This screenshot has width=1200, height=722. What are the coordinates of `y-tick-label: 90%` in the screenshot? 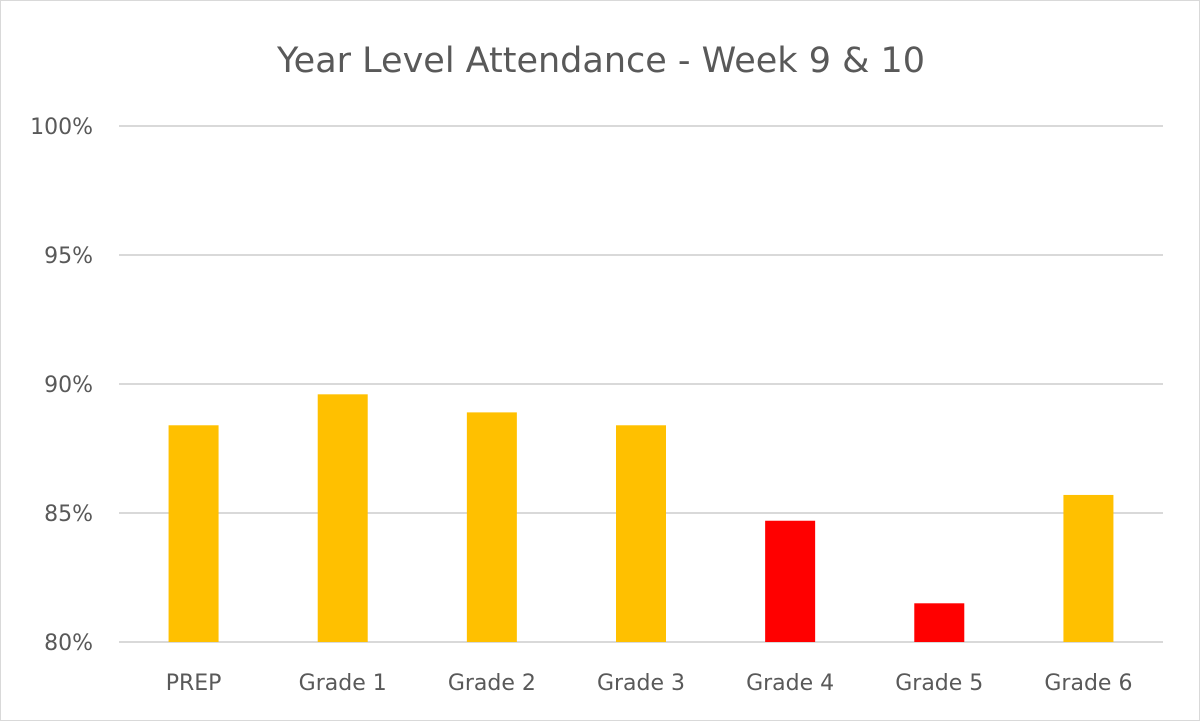 It's located at (68, 385).